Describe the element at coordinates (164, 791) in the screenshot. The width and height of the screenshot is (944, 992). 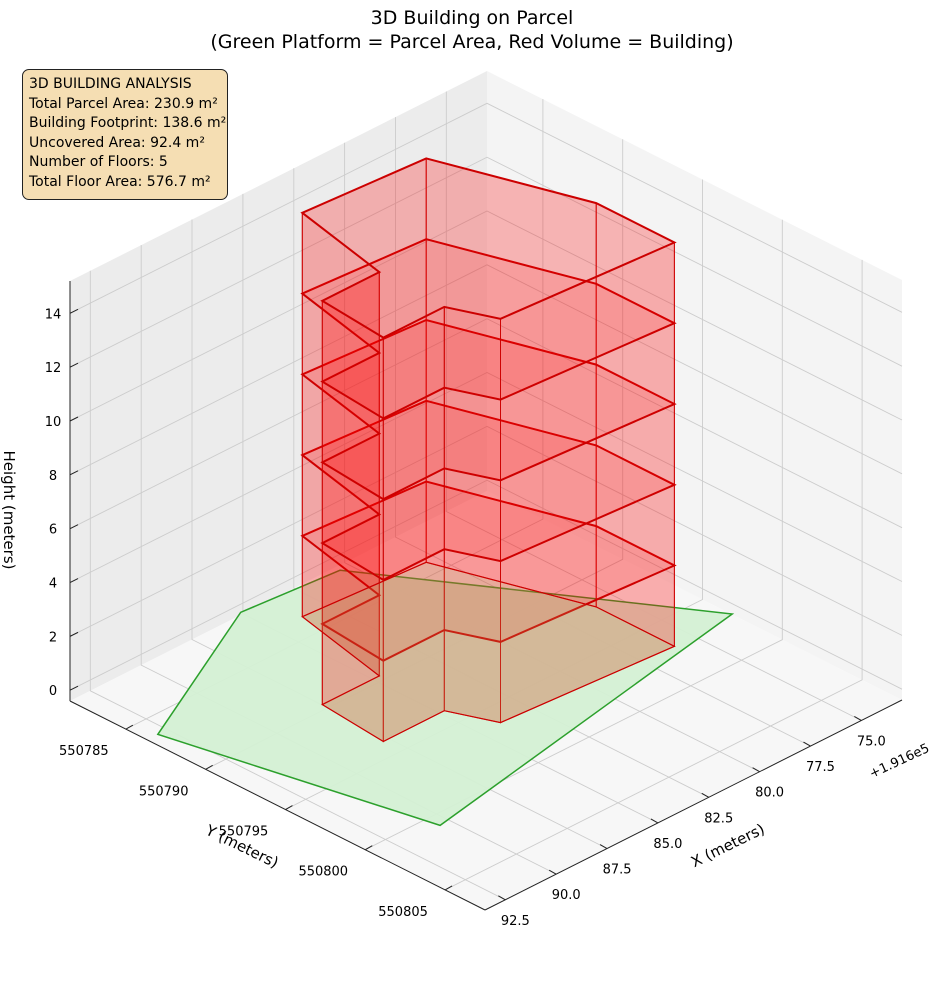
I see `y-tick-label: 550790` at that location.